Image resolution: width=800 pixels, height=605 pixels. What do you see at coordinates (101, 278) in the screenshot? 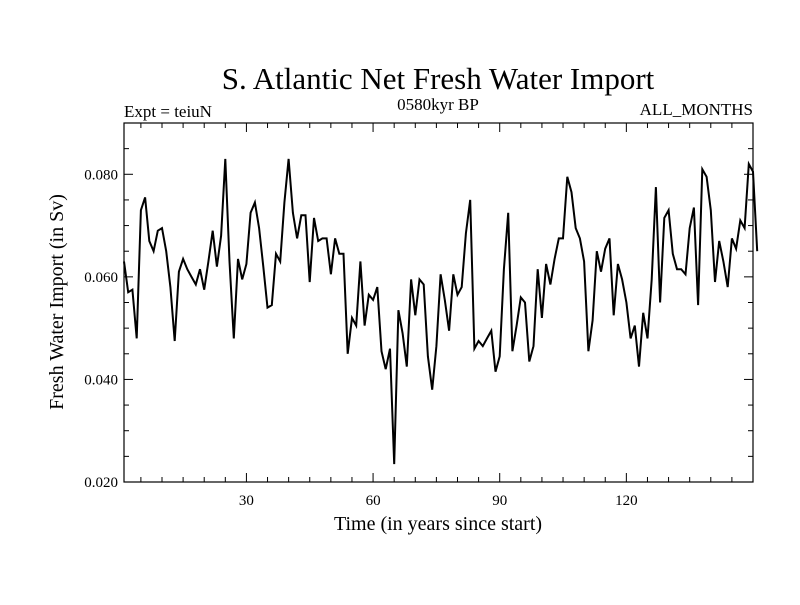
I see `y-tick-label: 0.060` at bounding box center [101, 278].